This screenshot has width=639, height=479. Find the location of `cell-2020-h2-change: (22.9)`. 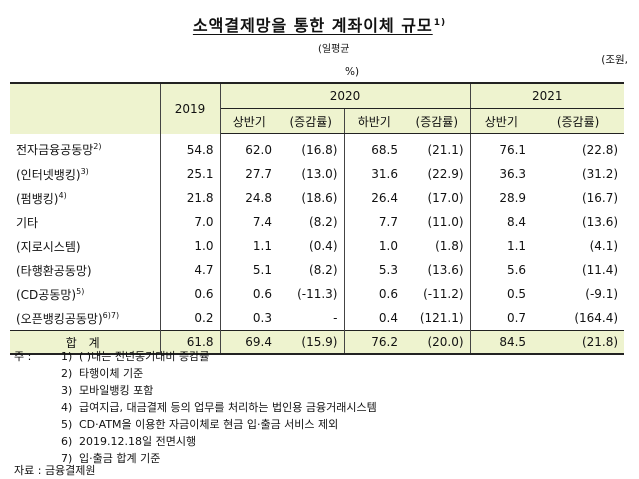

cell-2020-h2-change: (22.9) is located at coordinates (437, 174).